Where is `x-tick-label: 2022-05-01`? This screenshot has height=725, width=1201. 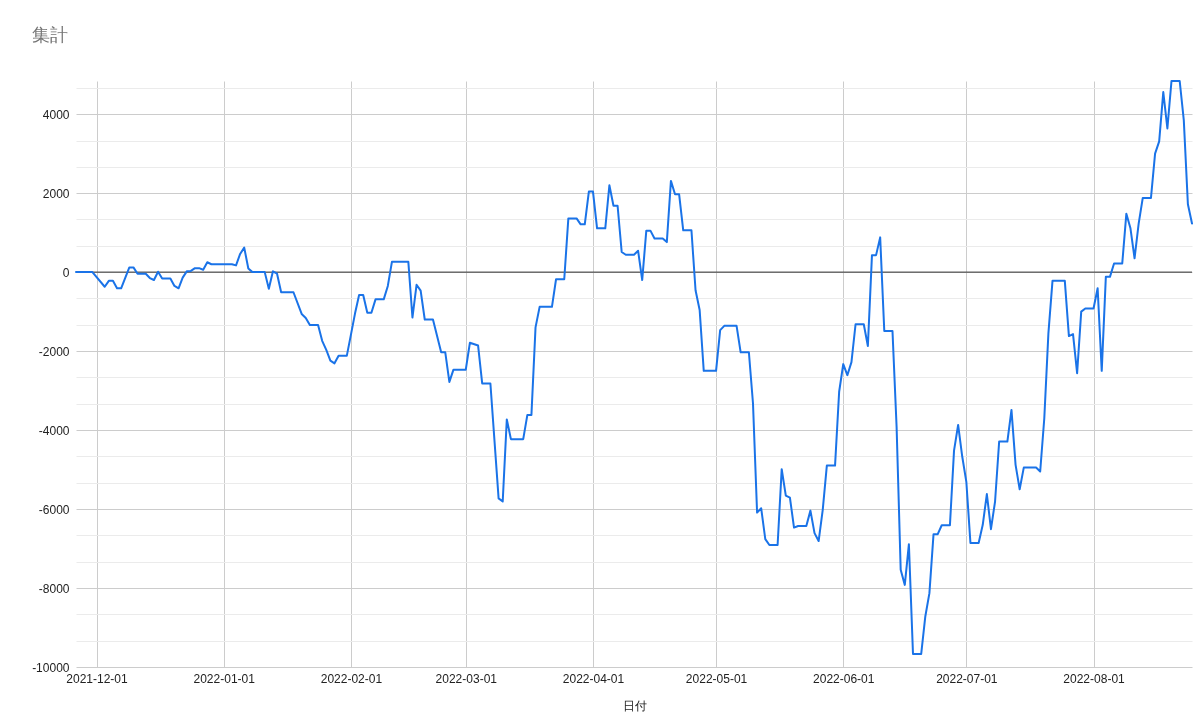 x-tick-label: 2022-05-01 is located at coordinates (716, 678).